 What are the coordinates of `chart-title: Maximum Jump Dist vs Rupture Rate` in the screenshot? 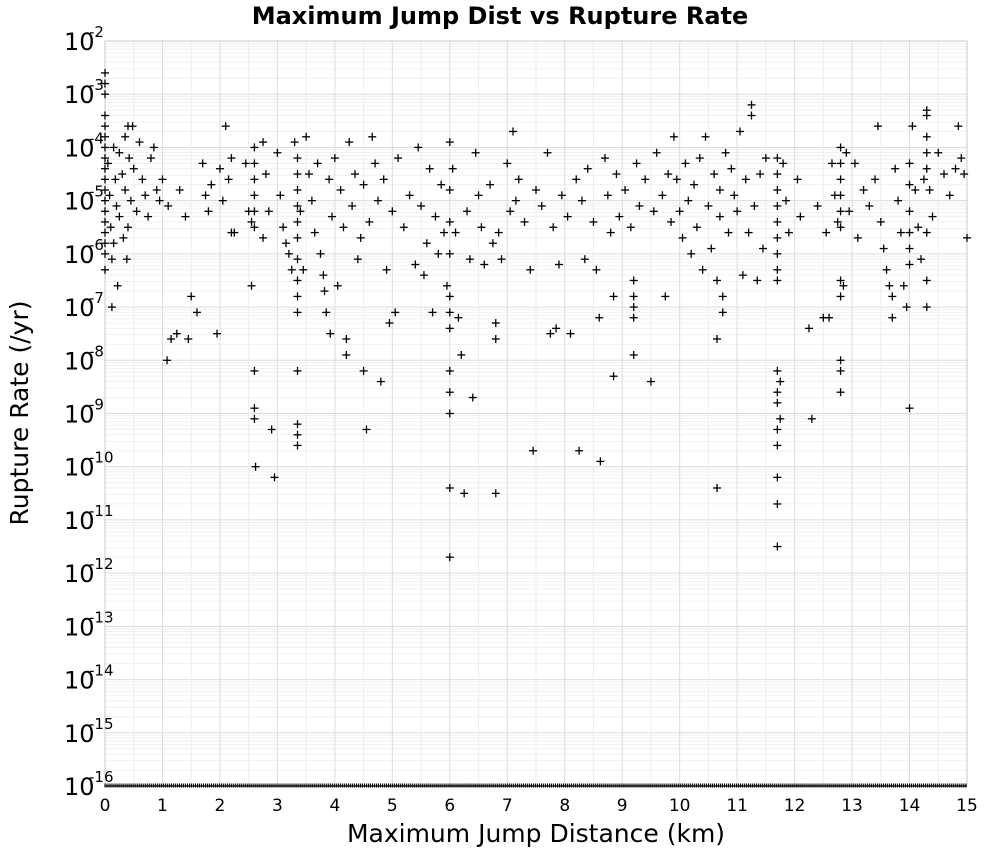 It's located at (500, 16).